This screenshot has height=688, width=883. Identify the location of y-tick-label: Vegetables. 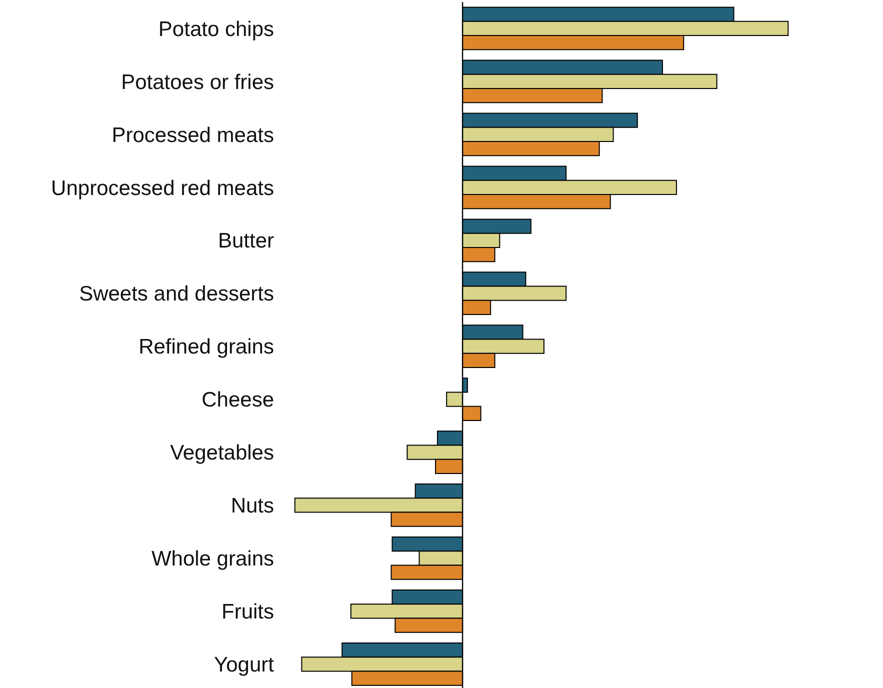
(222, 453).